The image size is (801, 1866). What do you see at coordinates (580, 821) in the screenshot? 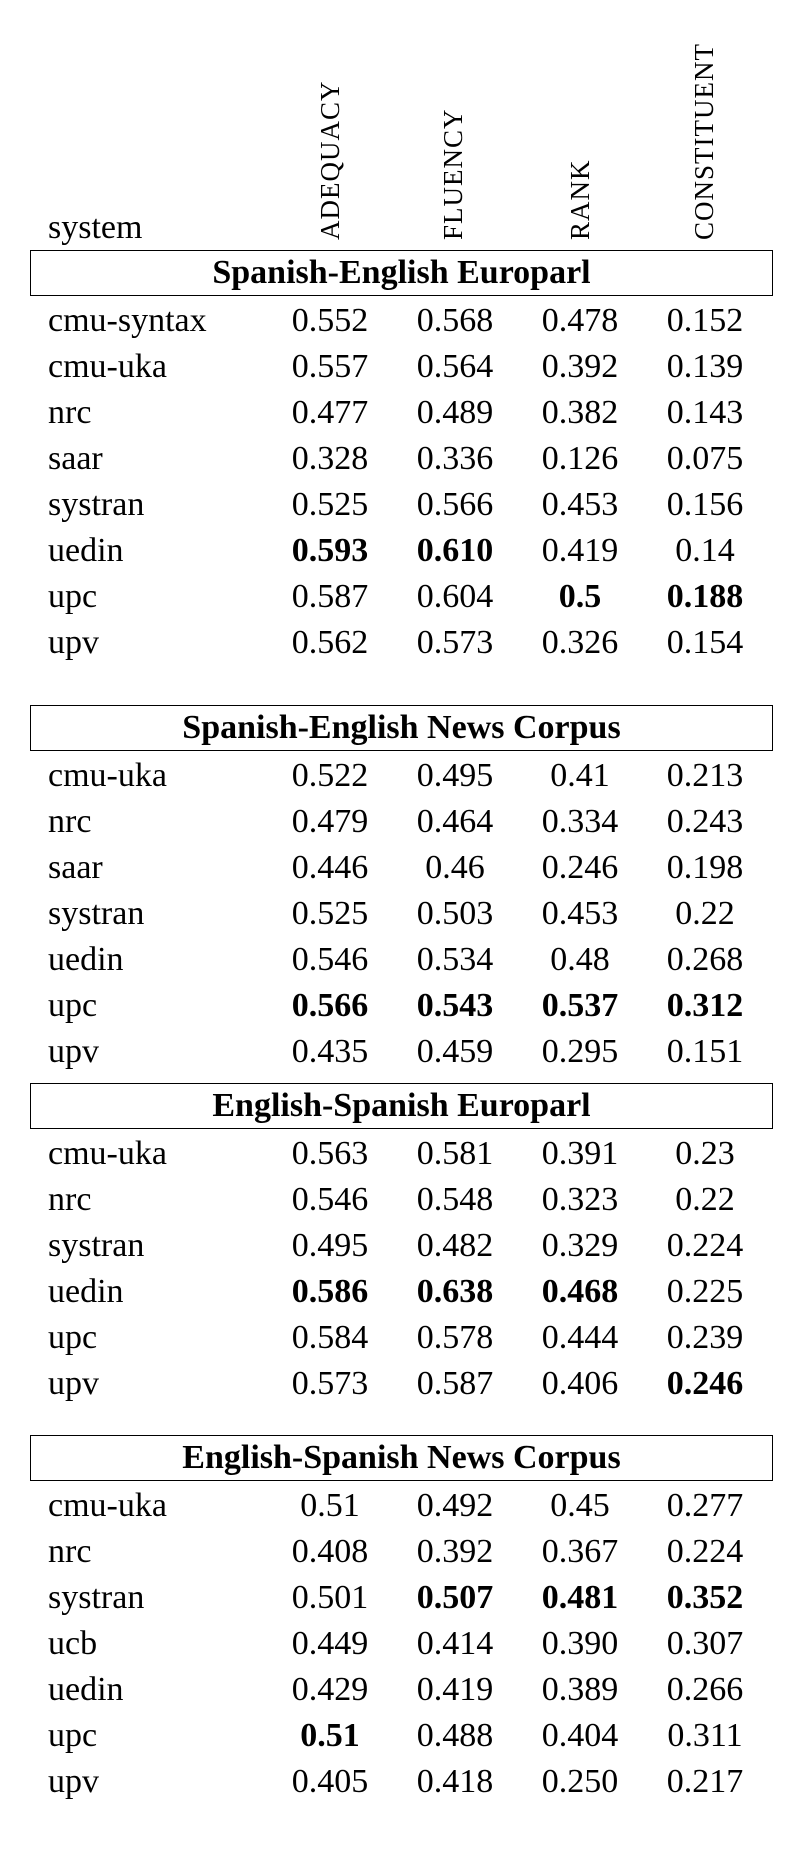
I see `score-rank: 0.334` at bounding box center [580, 821].